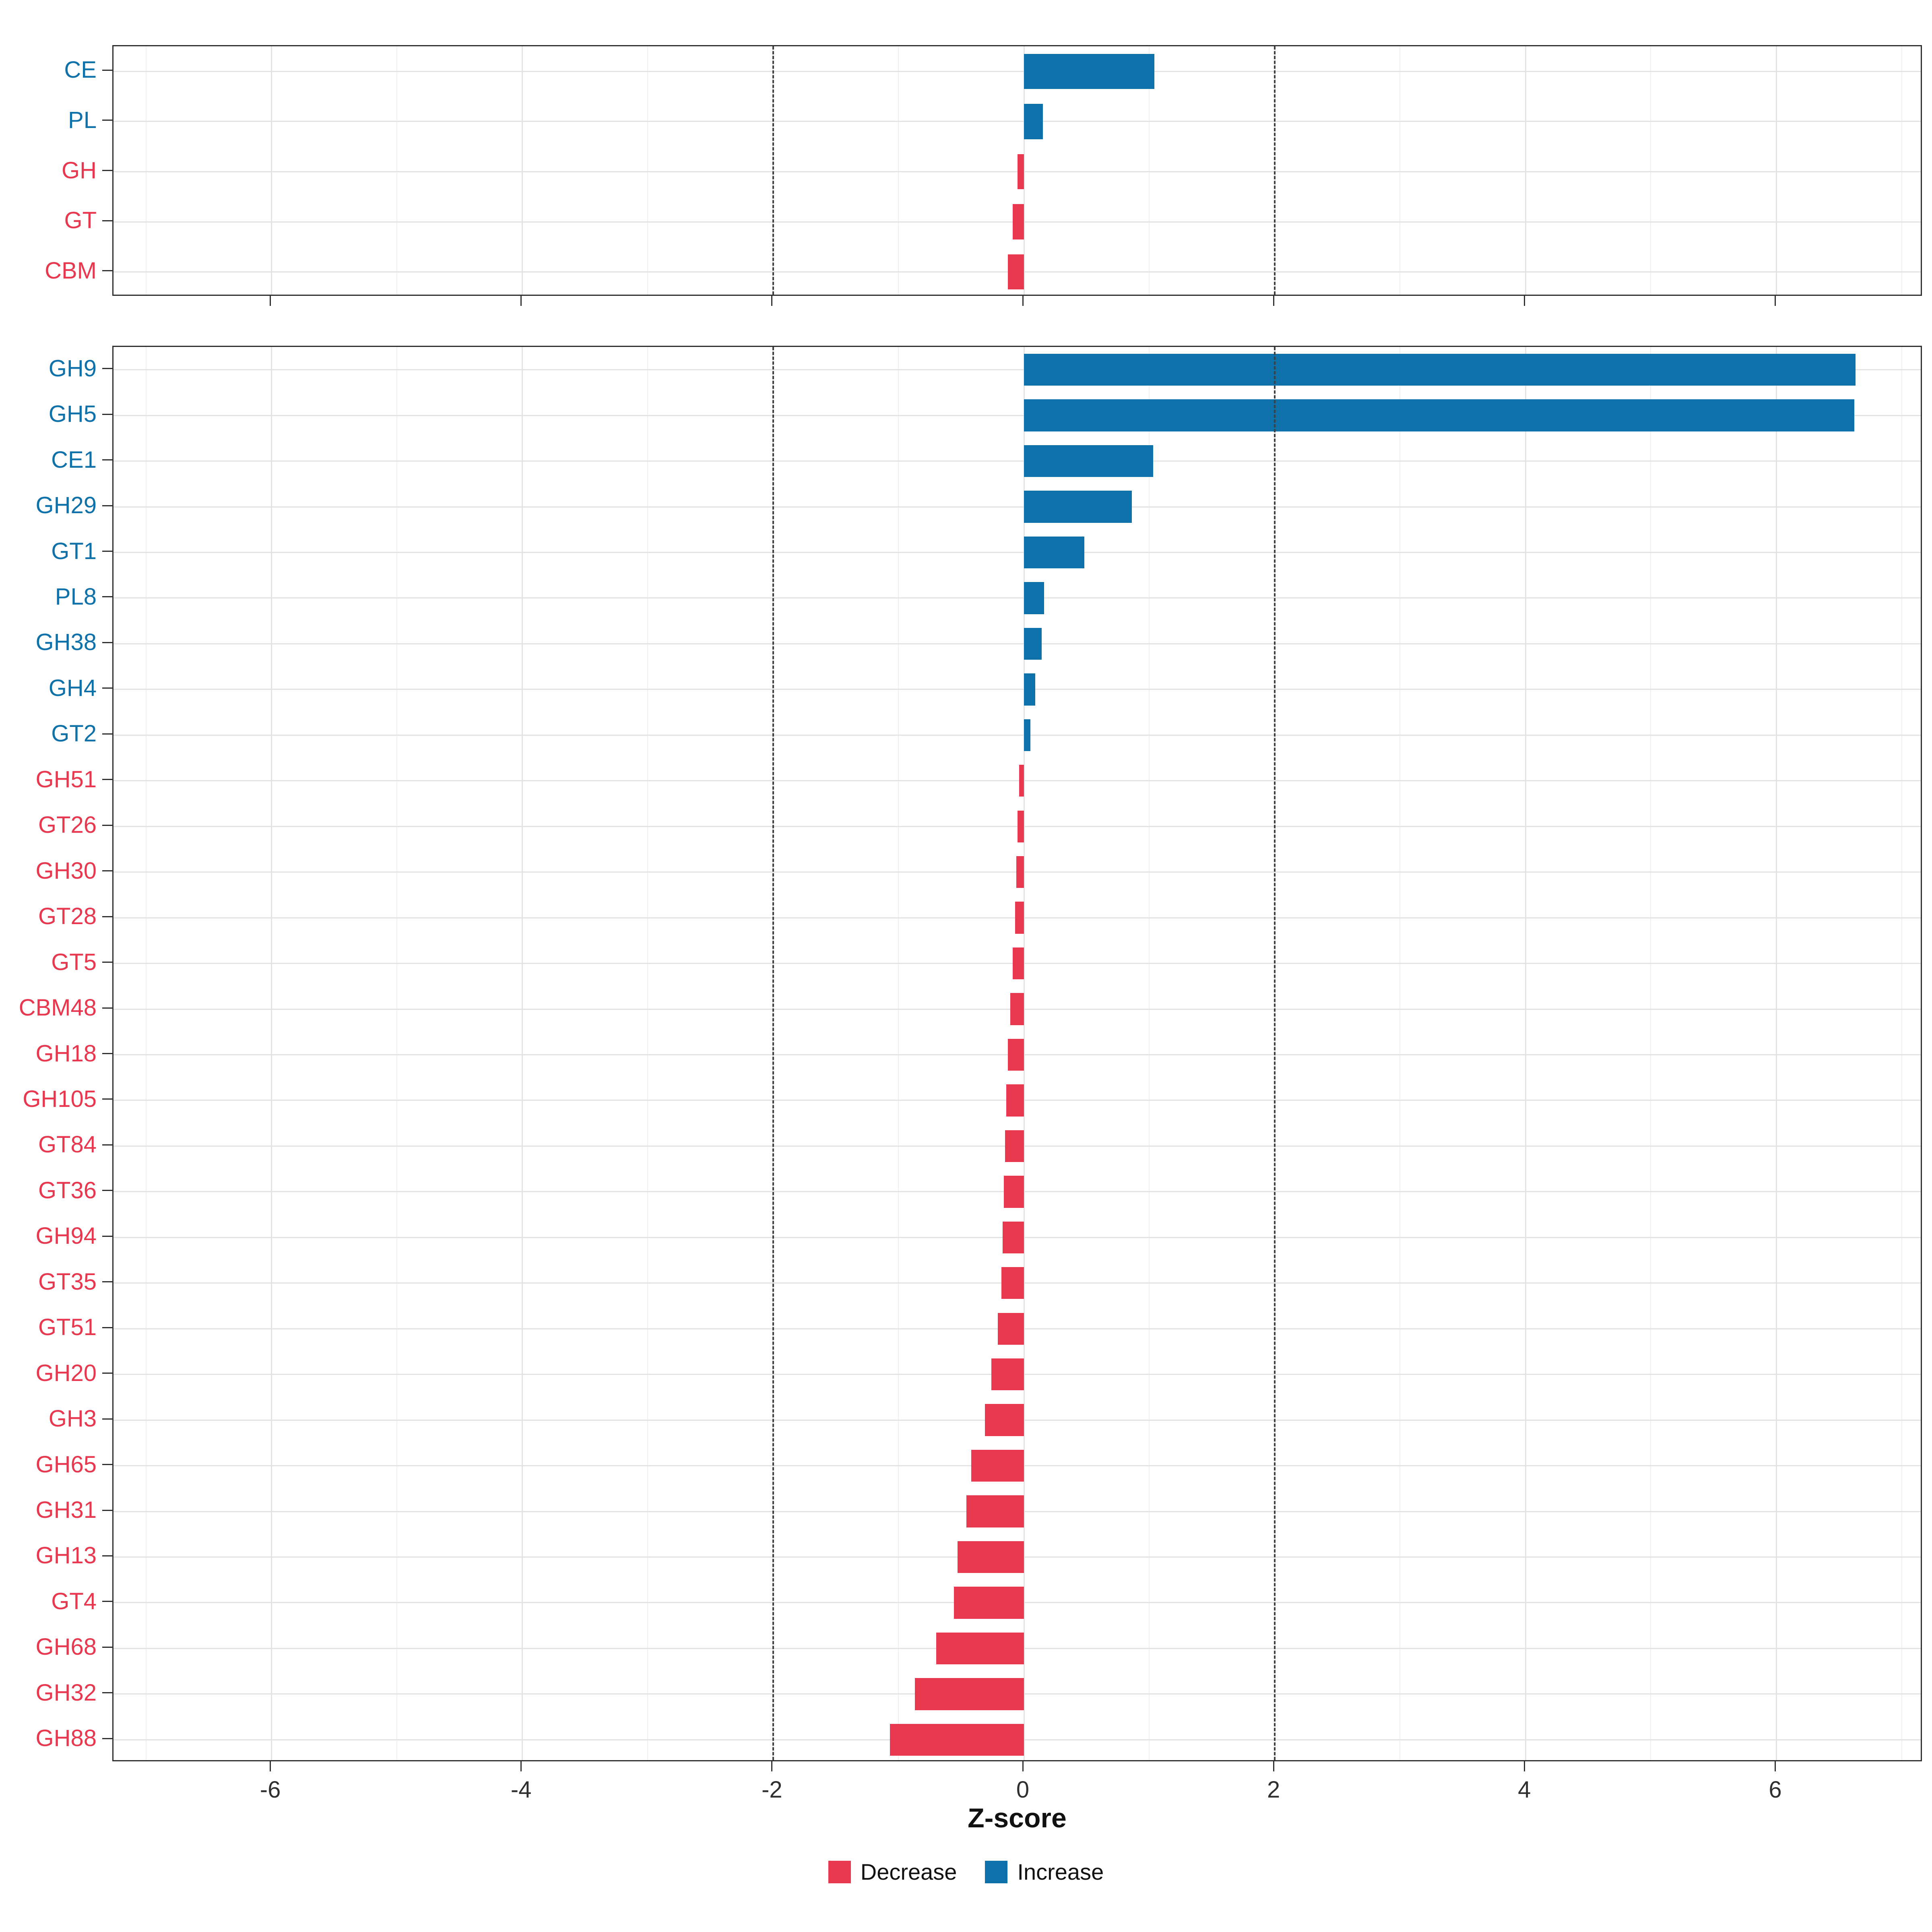 This screenshot has width=1932, height=1932. I want to click on bar-CBM, so click(1015, 272).